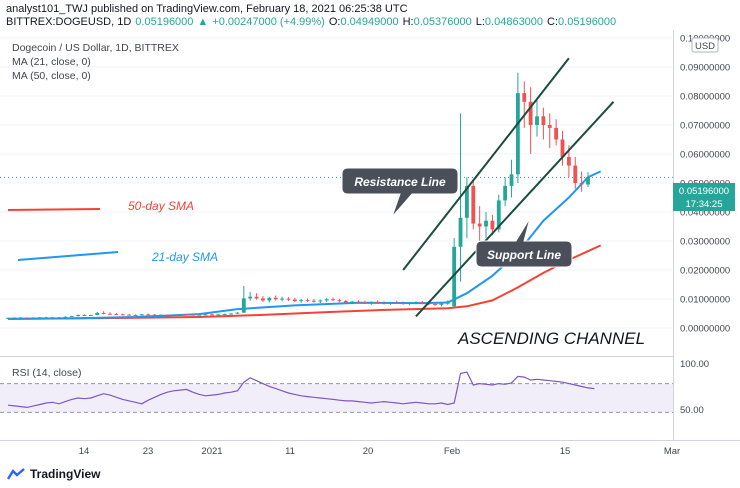 Image resolution: width=740 pixels, height=488 pixels. Describe the element at coordinates (46, 373) in the screenshot. I see `rsi-legend: RSI (14, close)` at that location.